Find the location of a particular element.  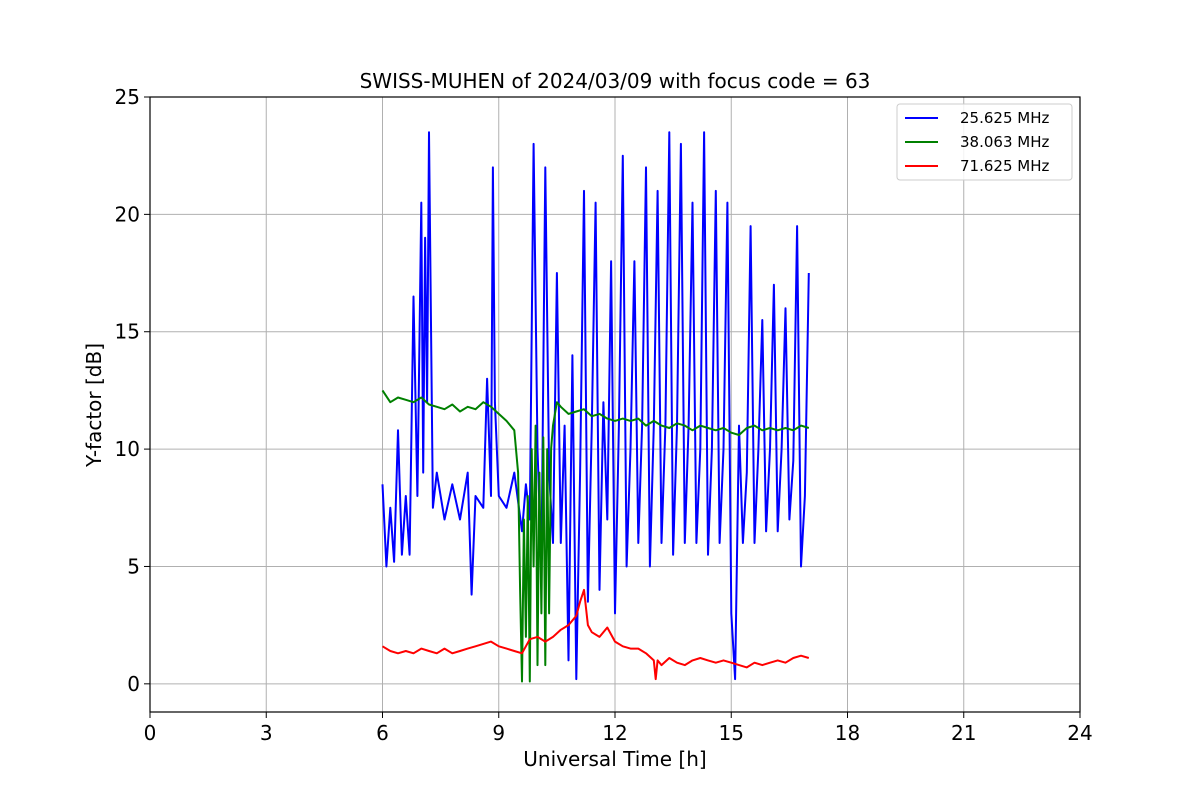

series-line-38-063-mhz is located at coordinates (595, 536).